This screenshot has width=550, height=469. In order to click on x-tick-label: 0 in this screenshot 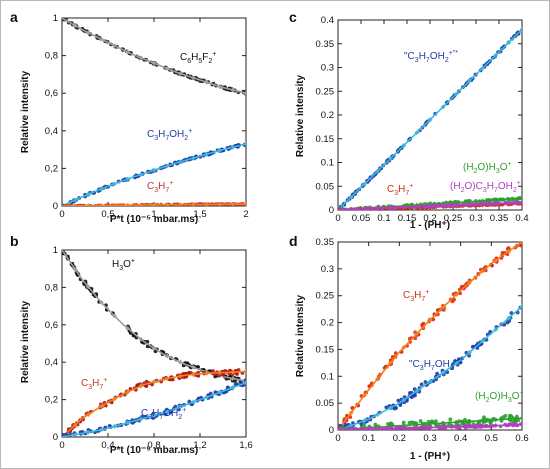, I will do `click(337, 218)`.